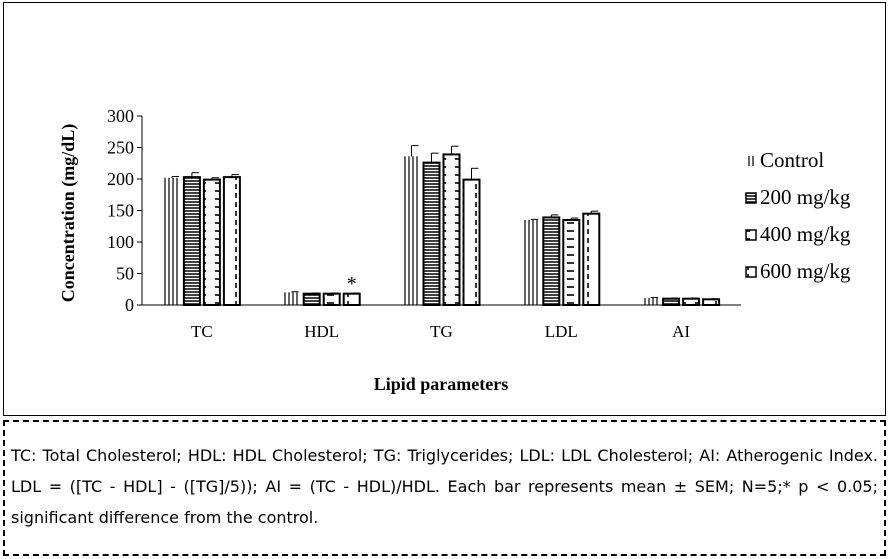 This screenshot has height=559, width=891. Describe the element at coordinates (120, 148) in the screenshot. I see `y-tick-label: 250` at that location.